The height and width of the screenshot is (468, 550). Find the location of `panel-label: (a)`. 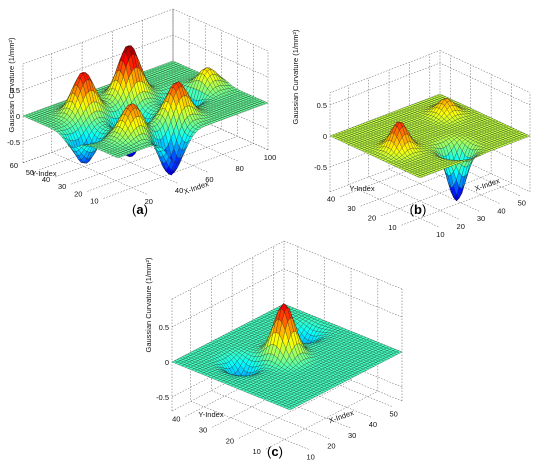

panel-label: (a) is located at coordinates (140, 209).